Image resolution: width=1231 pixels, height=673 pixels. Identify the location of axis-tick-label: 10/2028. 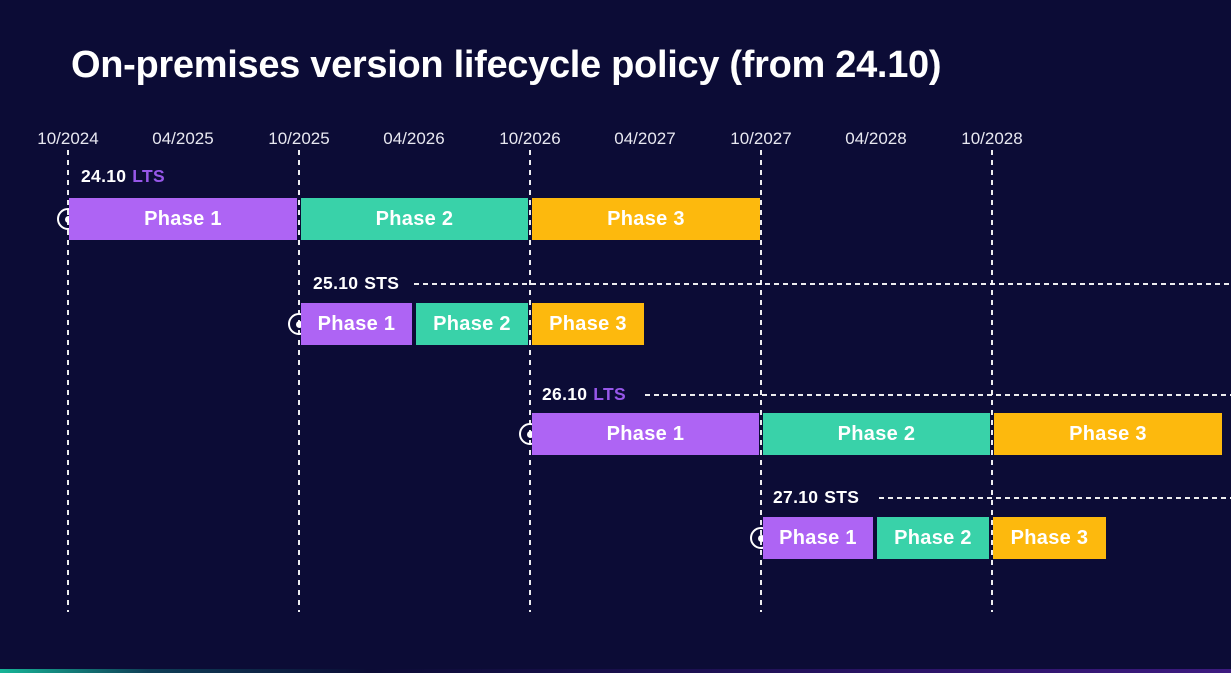
(992, 138).